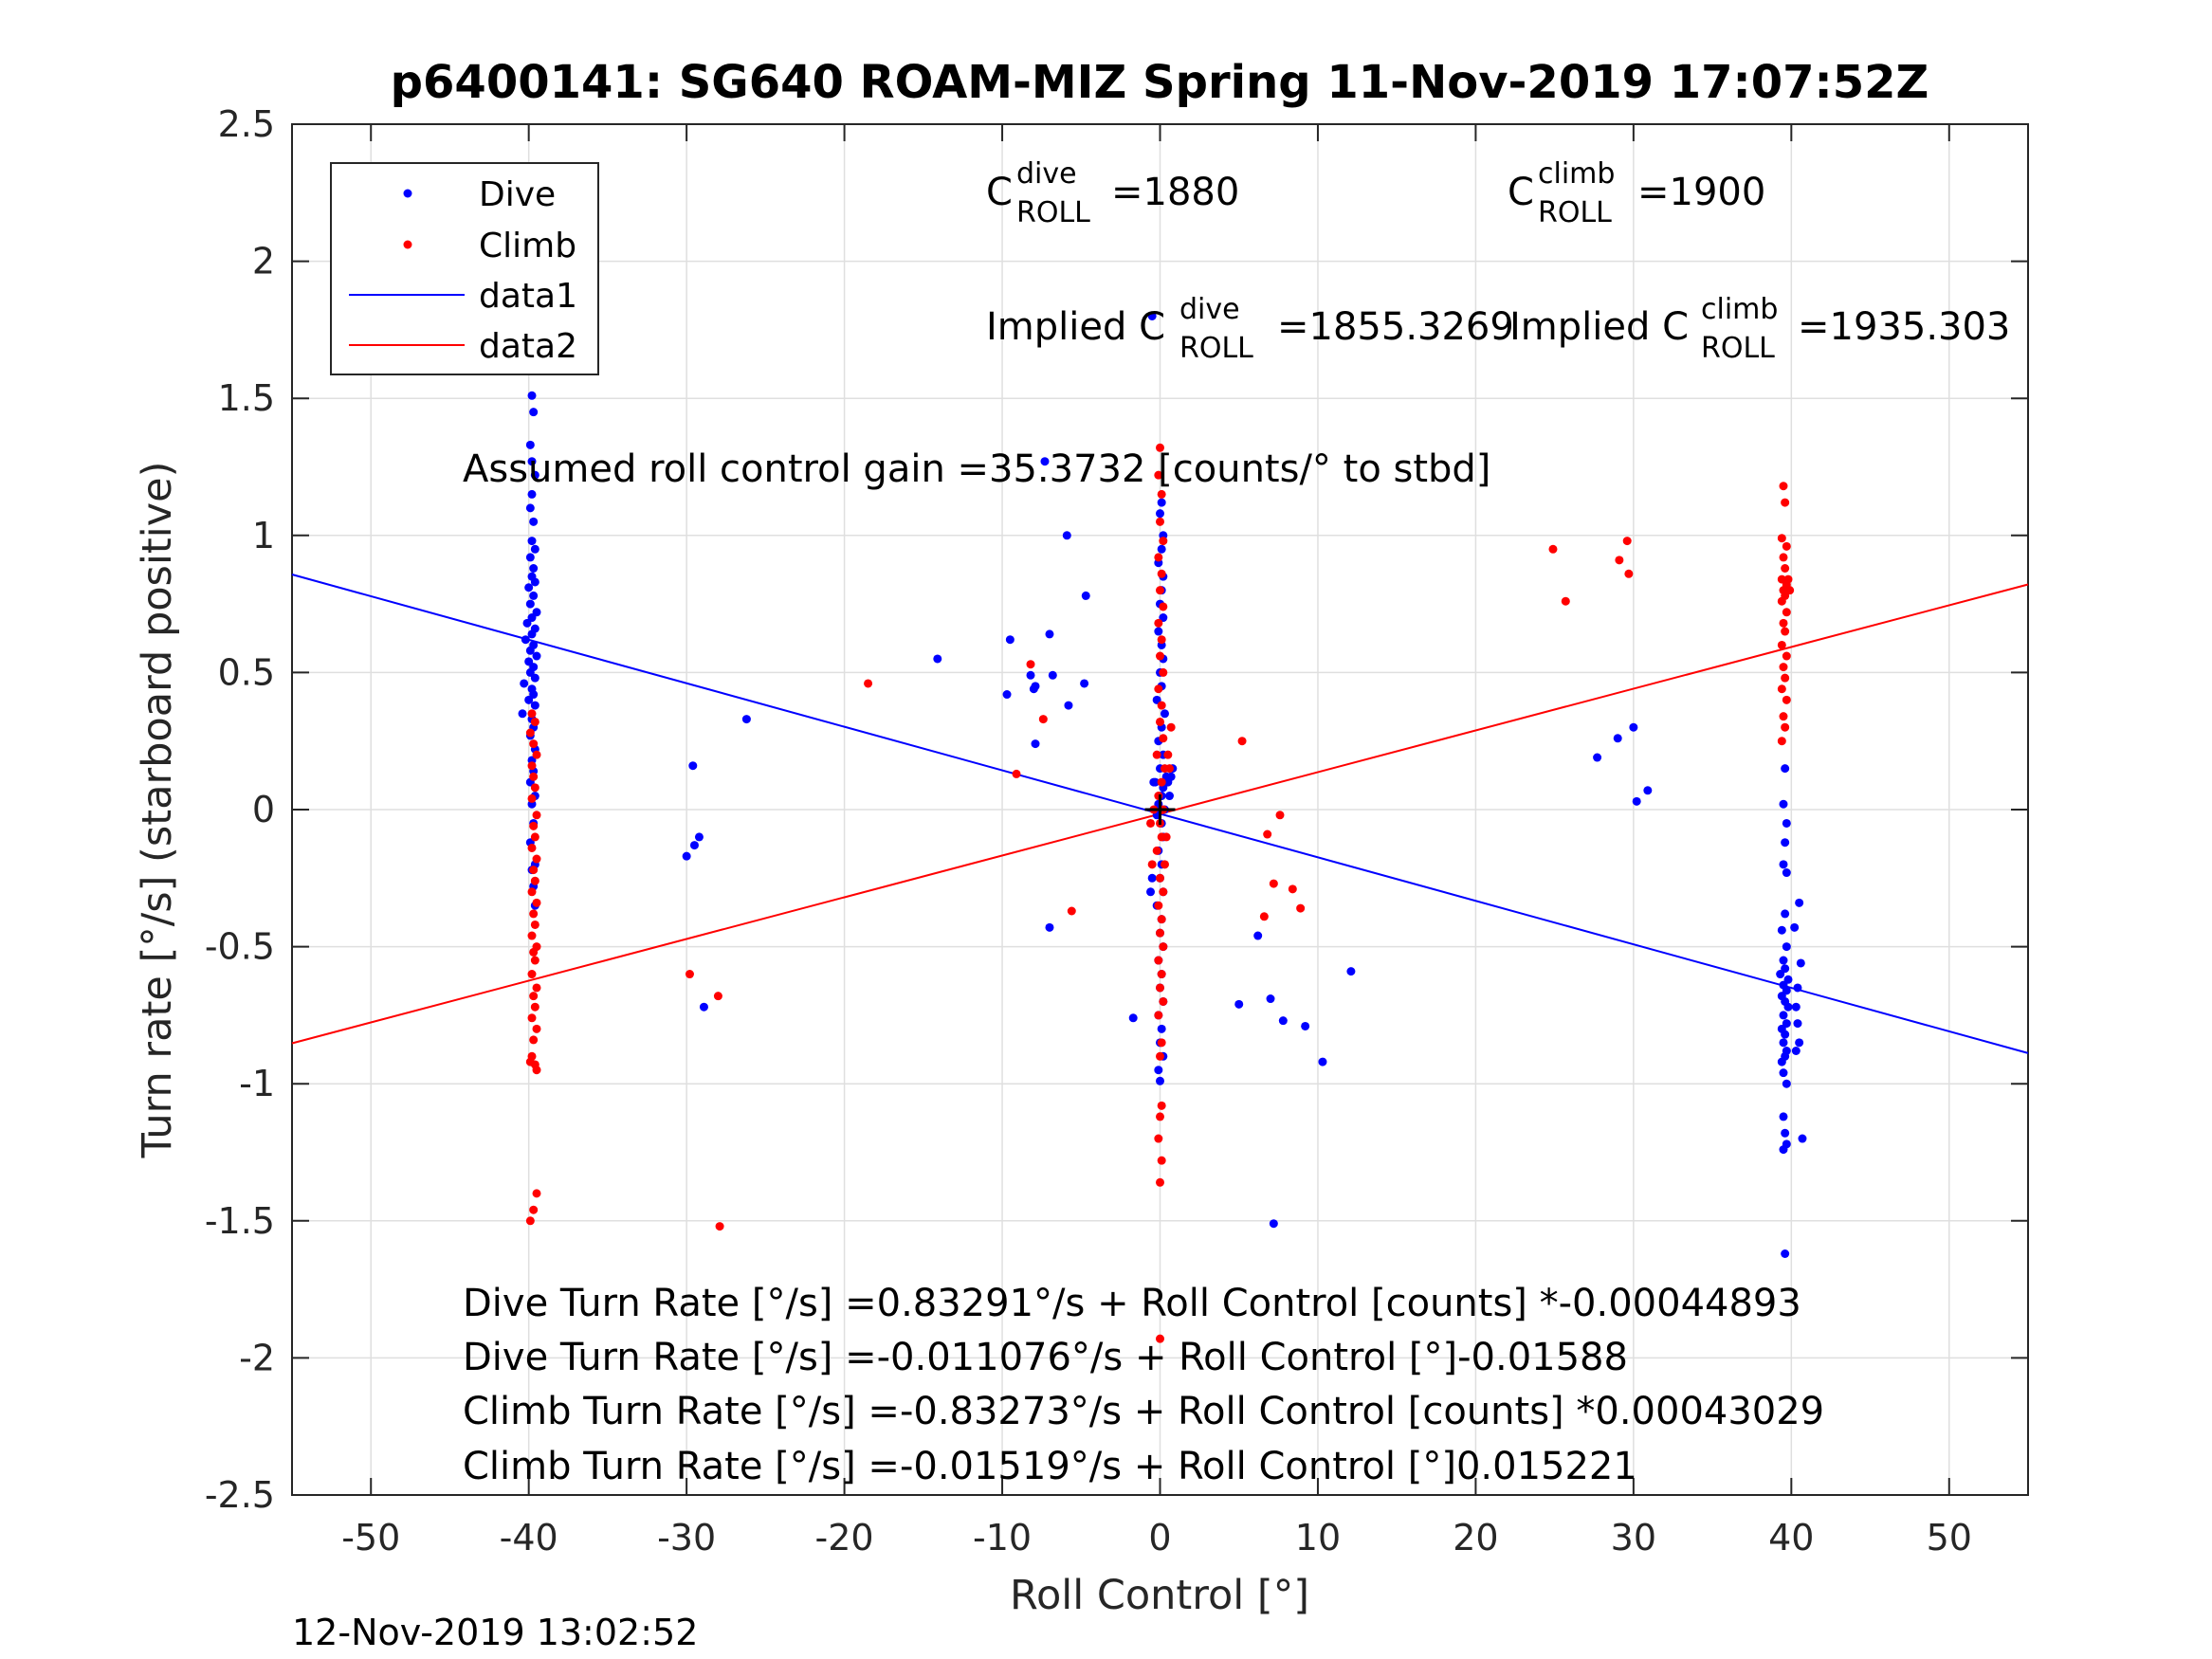 Image resolution: width=2212 pixels, height=1659 pixels. Describe the element at coordinates (528, 296) in the screenshot. I see `legend-data1-label: data1` at that location.